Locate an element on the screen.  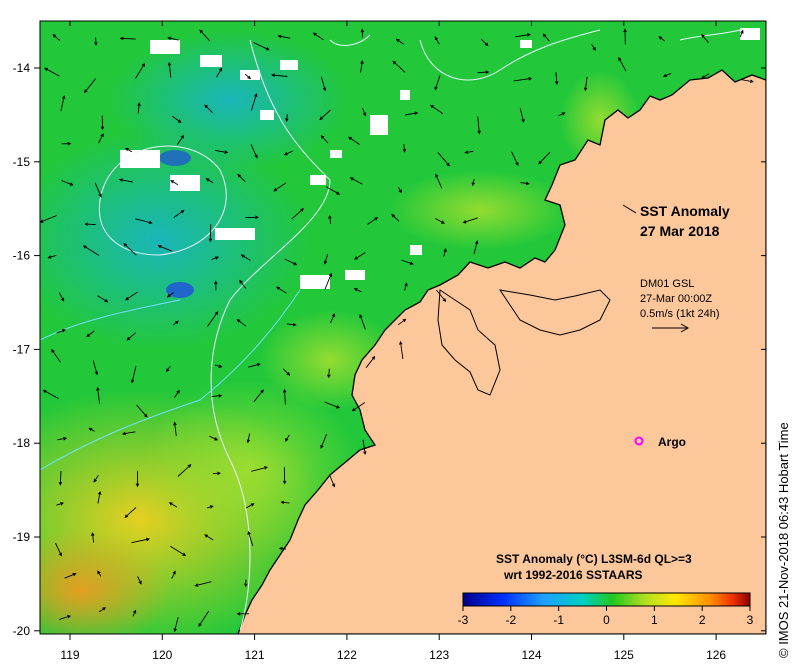
argo-float-marker is located at coordinates (639, 441).